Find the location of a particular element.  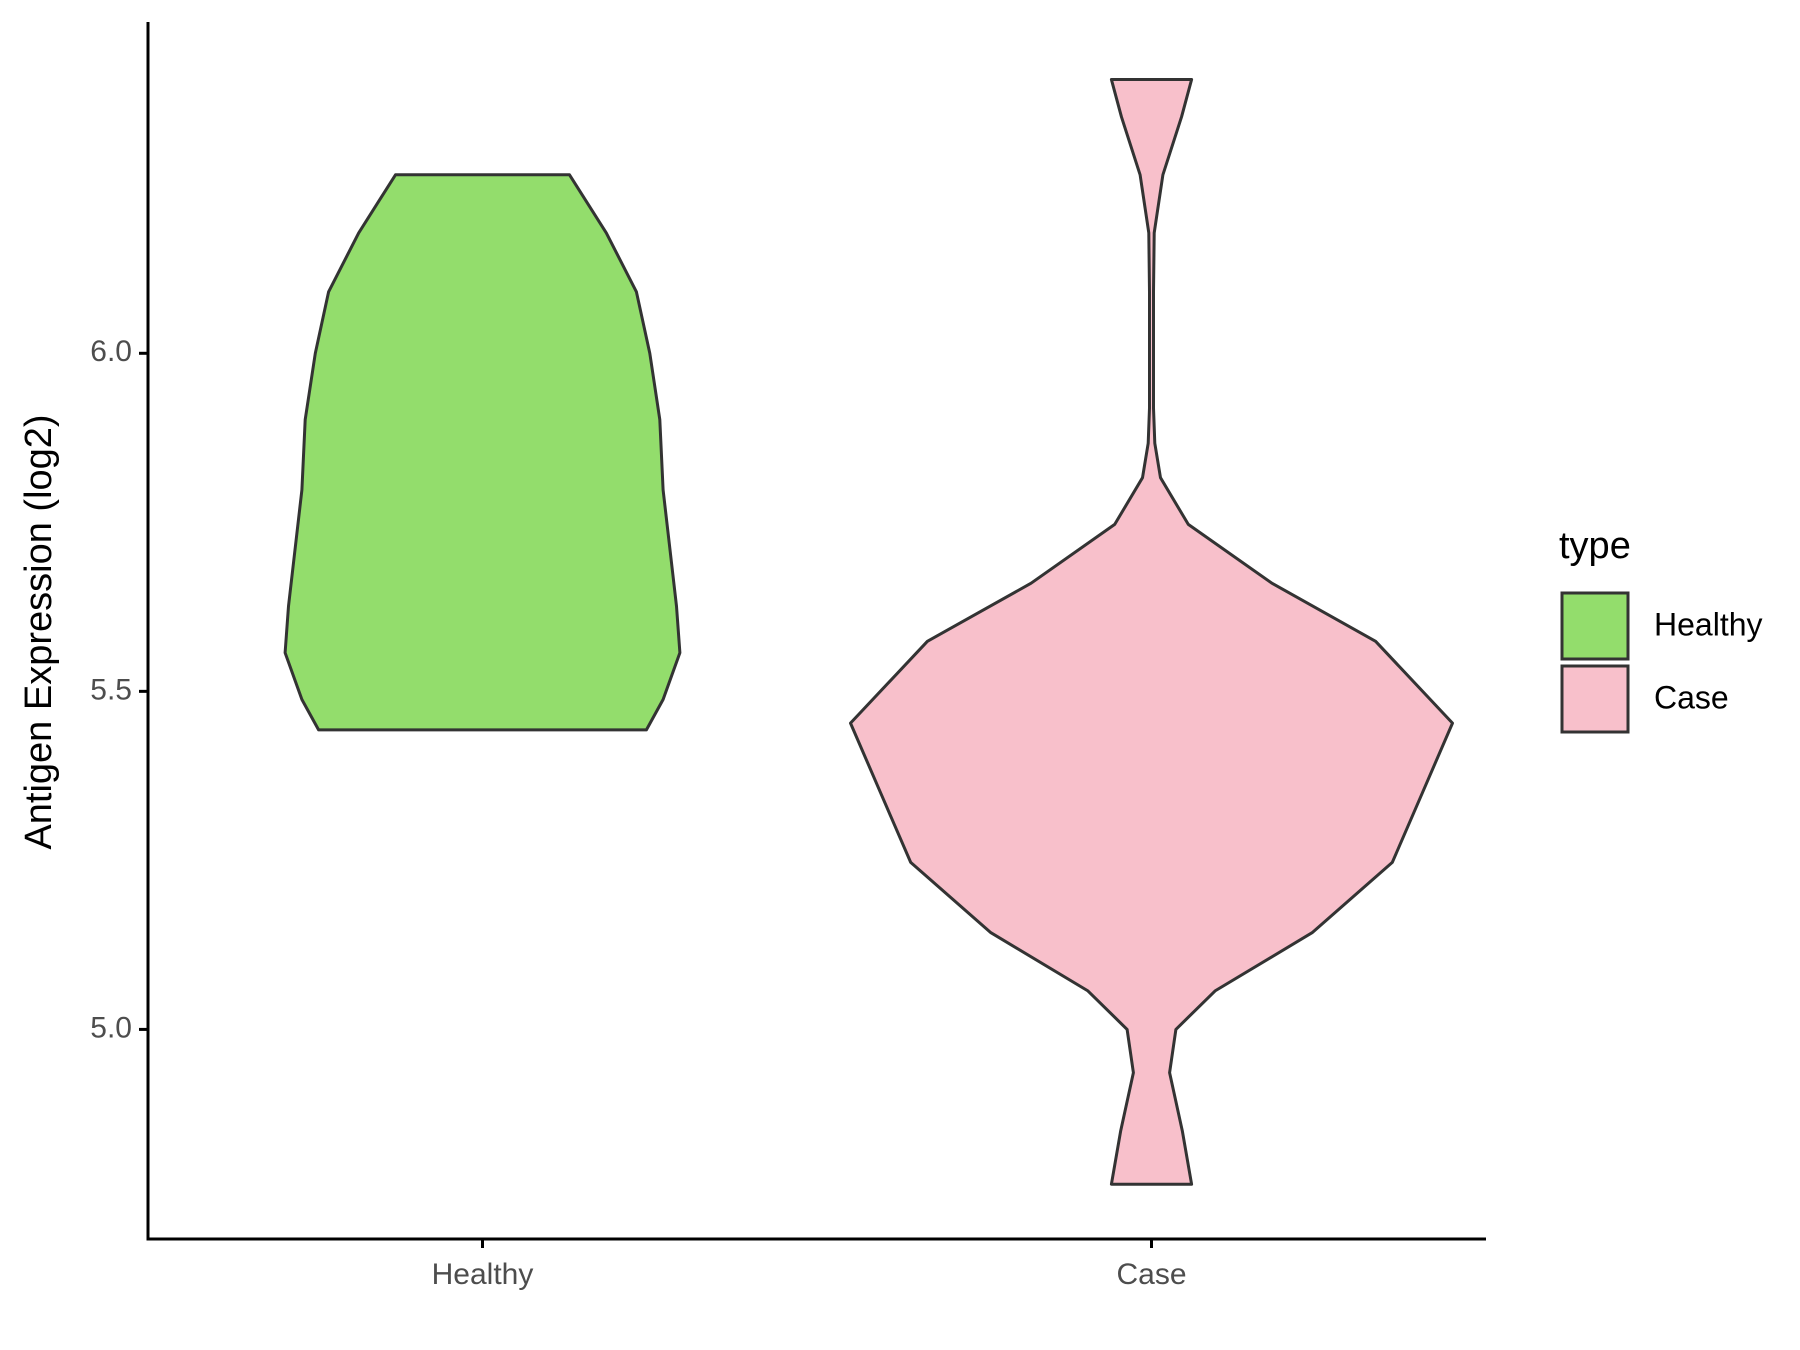

x-tick-label: Case is located at coordinates (1151, 1274).